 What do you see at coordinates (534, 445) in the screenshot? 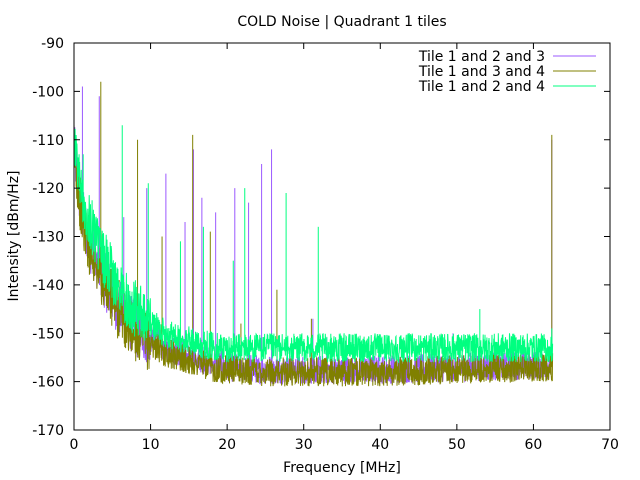
I see `x-tick-label: 60` at bounding box center [534, 445].